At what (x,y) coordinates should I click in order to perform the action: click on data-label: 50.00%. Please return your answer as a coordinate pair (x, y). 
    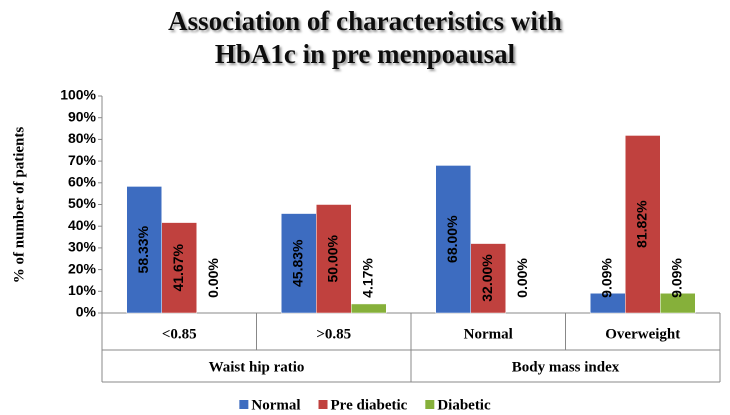
    Looking at the image, I should click on (332, 258).